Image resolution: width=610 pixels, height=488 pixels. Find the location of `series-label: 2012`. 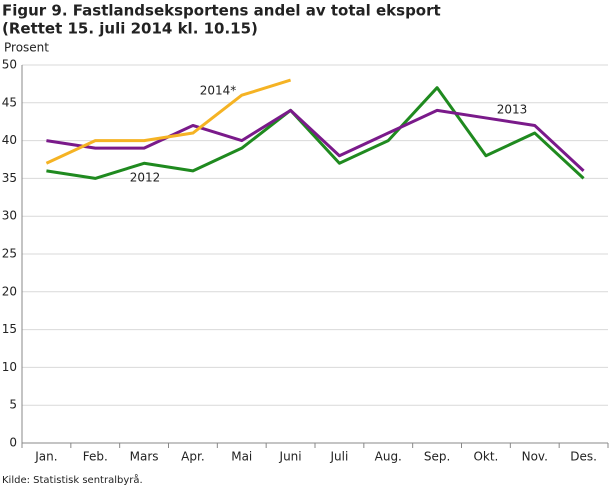

series-label: 2012 is located at coordinates (145, 178).